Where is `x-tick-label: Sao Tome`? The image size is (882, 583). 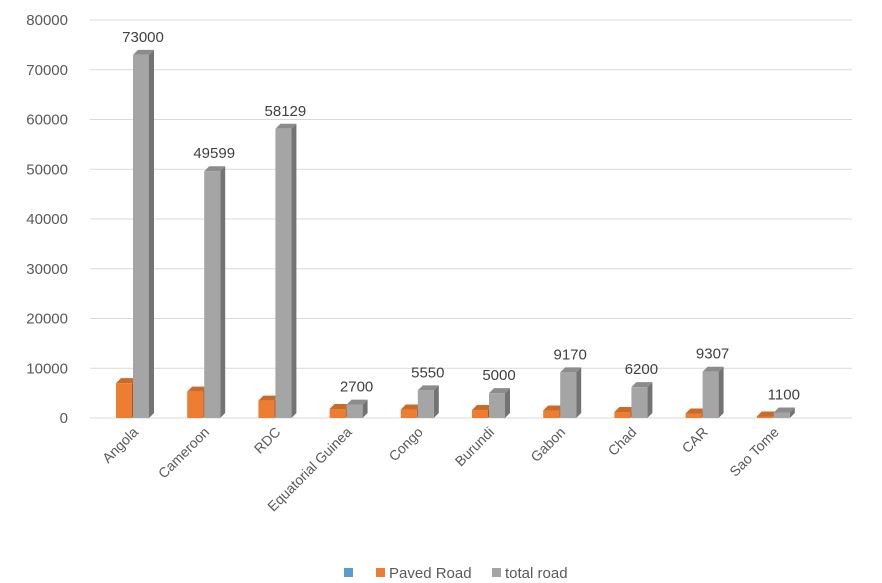
x-tick-label: Sao Tome is located at coordinates (754, 452).